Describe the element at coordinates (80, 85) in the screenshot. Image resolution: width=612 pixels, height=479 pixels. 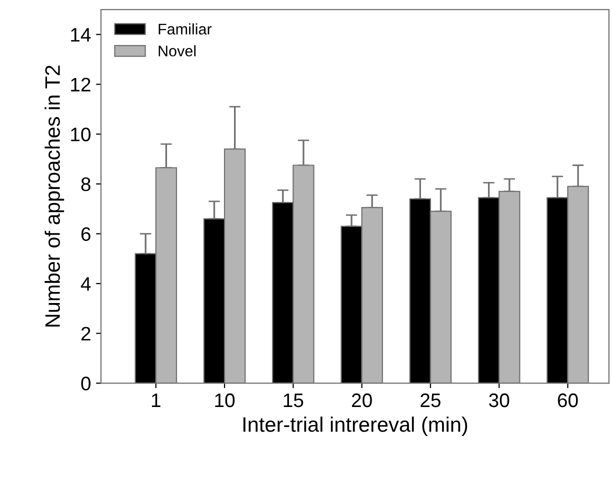
I see `y-tick-label: 12` at that location.